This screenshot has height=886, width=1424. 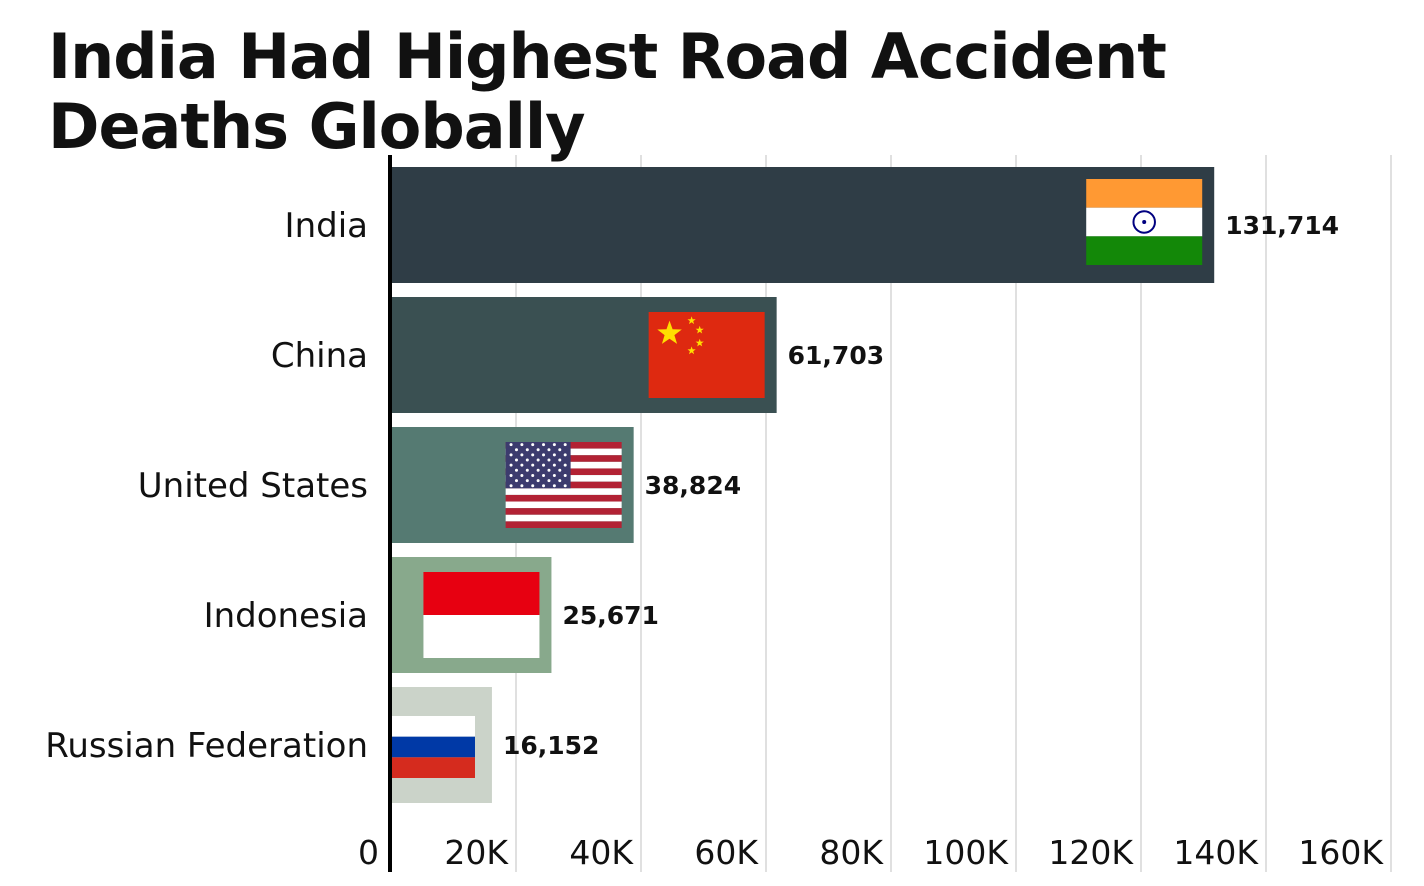 I want to click on category-label: Russian Federation, so click(x=206, y=746).